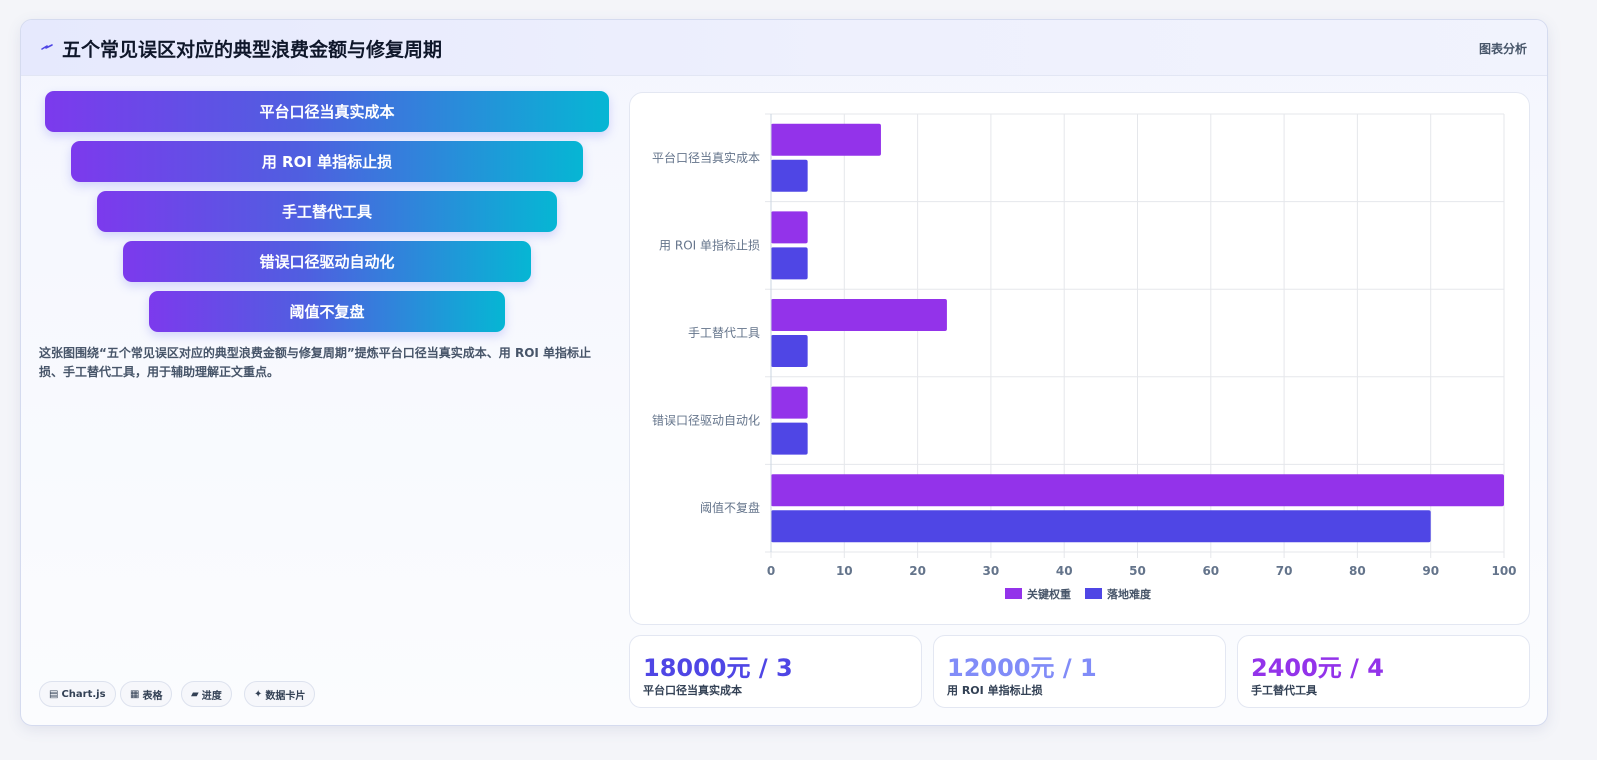  What do you see at coordinates (258, 694) in the screenshot?
I see `card-icon: ✦` at bounding box center [258, 694].